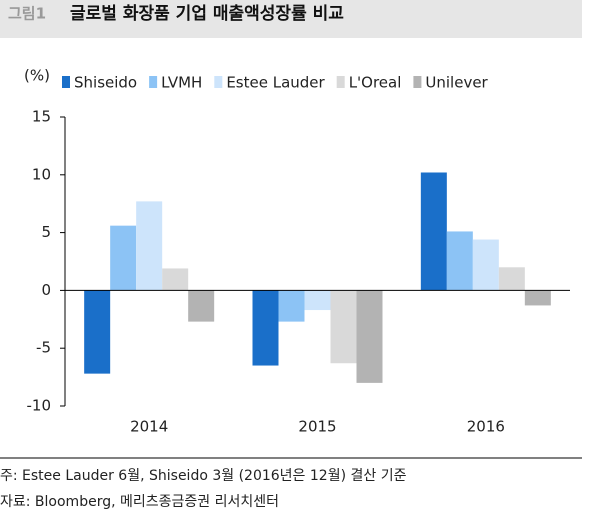 Image resolution: width=605 pixels, height=520 pixels. What do you see at coordinates (41, 117) in the screenshot?
I see `y-tick-label: 15` at bounding box center [41, 117].